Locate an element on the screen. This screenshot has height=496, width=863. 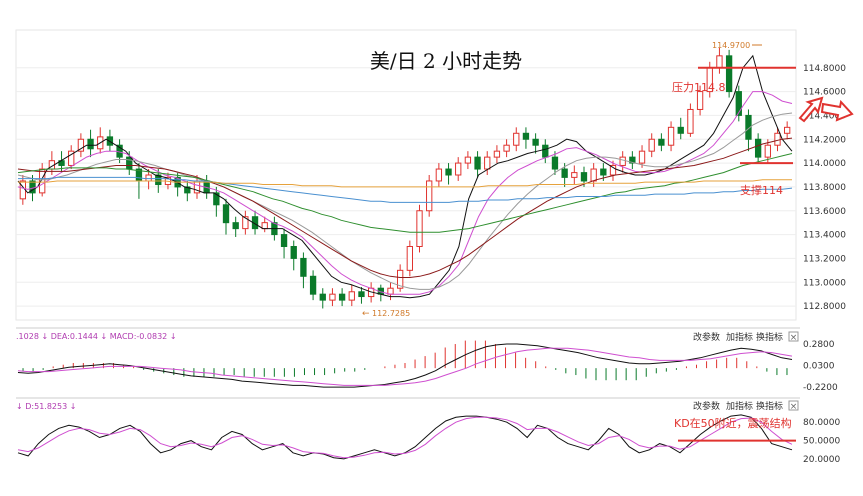
kd-add-indicator-button: 加指标 is located at coordinates (739, 406).